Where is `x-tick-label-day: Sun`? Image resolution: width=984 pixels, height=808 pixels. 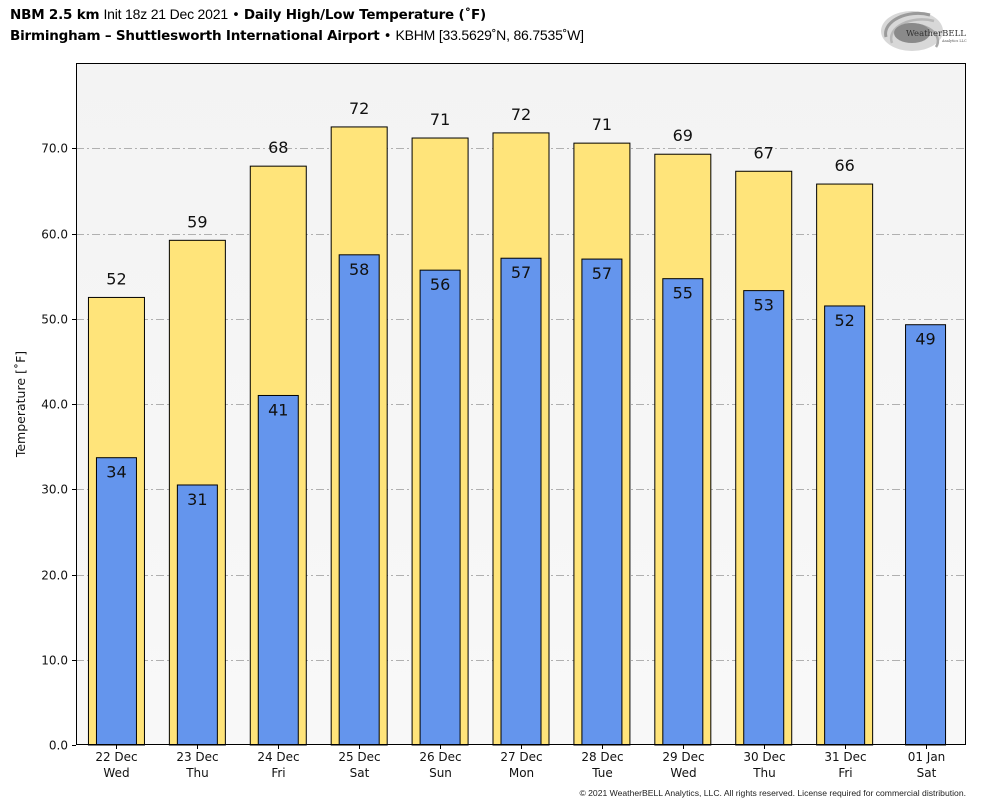
x-tick-label-day: Sun is located at coordinates (440, 773).